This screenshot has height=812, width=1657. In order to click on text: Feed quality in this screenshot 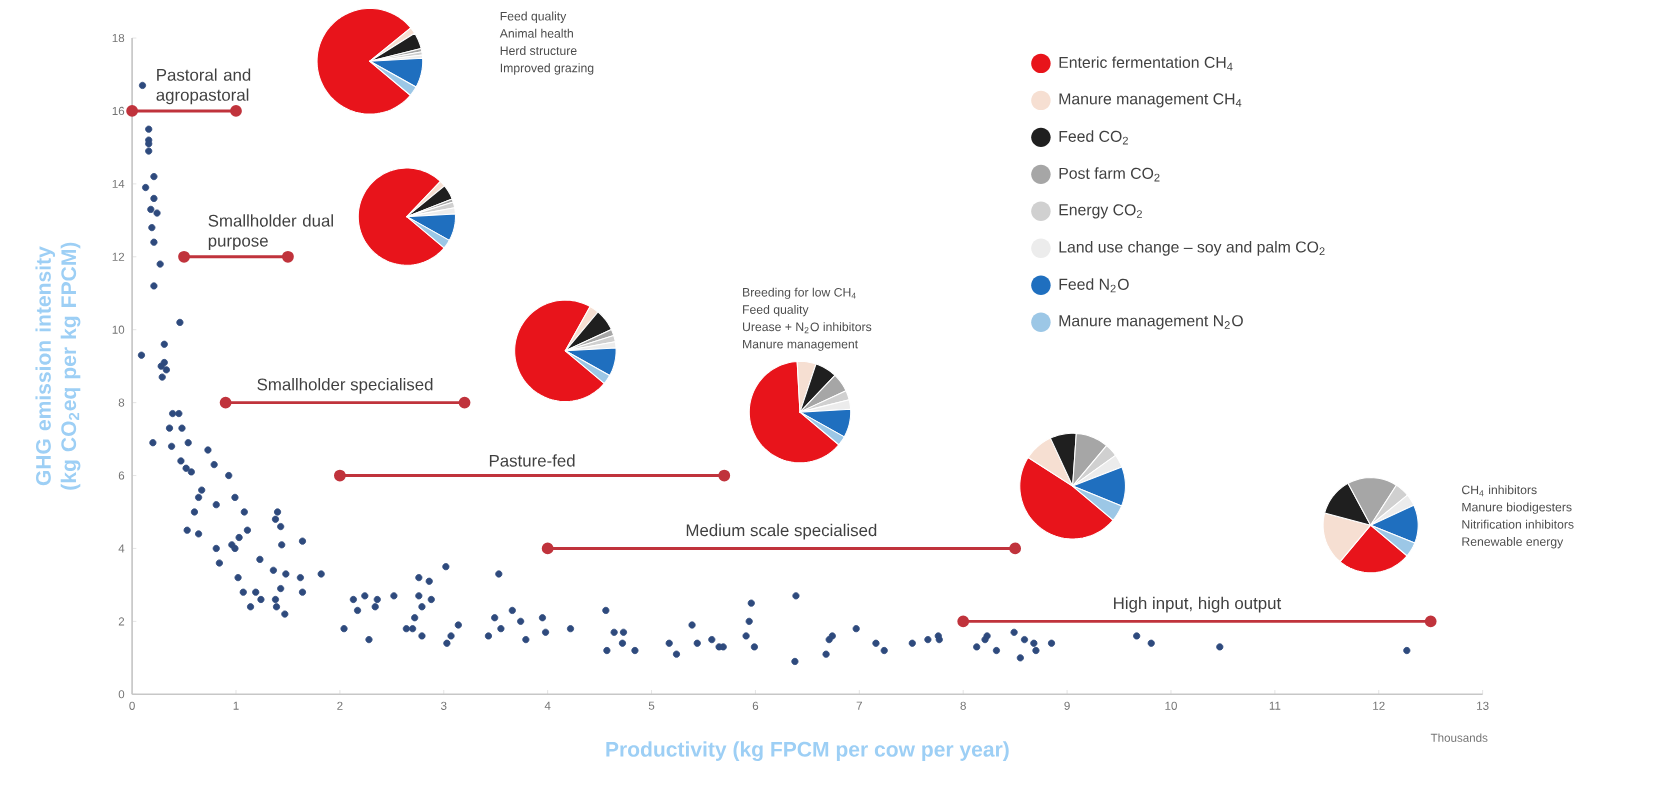, I will do `click(533, 17)`.